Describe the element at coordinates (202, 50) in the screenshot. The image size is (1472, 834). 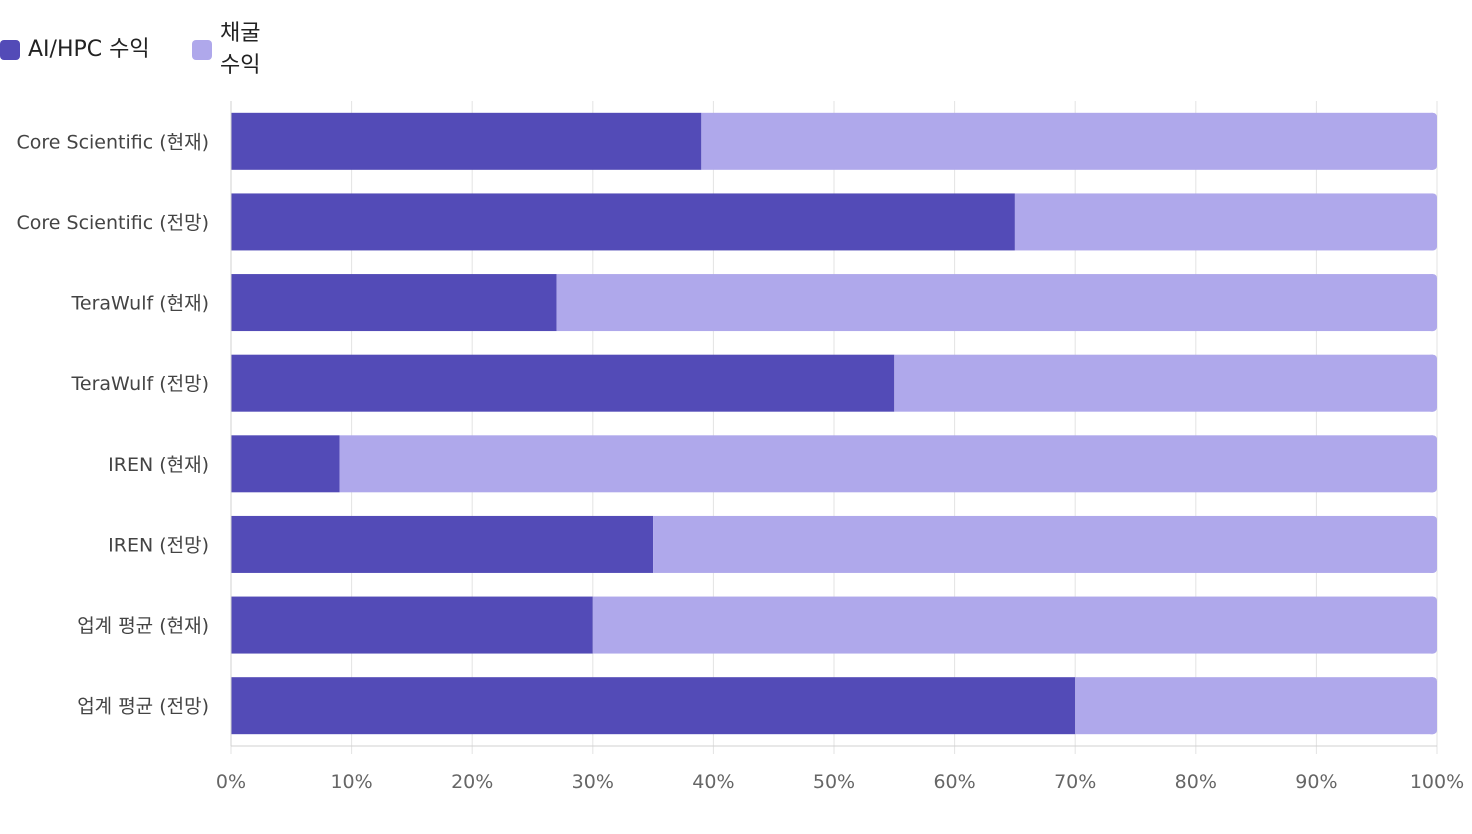
I see `legend-swatch-mining` at that location.